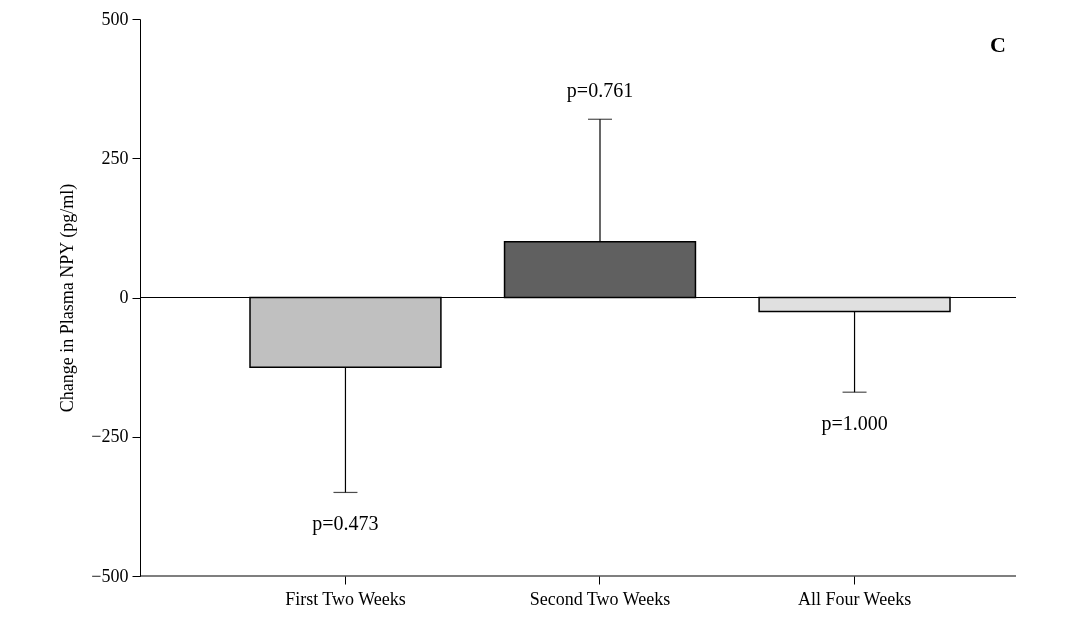 Image resolution: width=1068 pixels, height=631 pixels. Describe the element at coordinates (110, 436) in the screenshot. I see `y-tick-label: −250` at that location.